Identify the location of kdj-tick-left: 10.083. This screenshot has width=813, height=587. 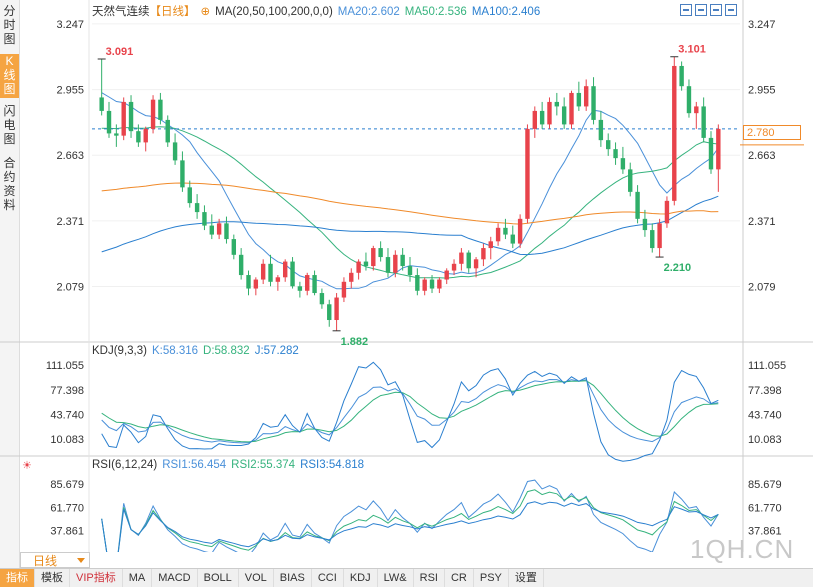
(67, 440).